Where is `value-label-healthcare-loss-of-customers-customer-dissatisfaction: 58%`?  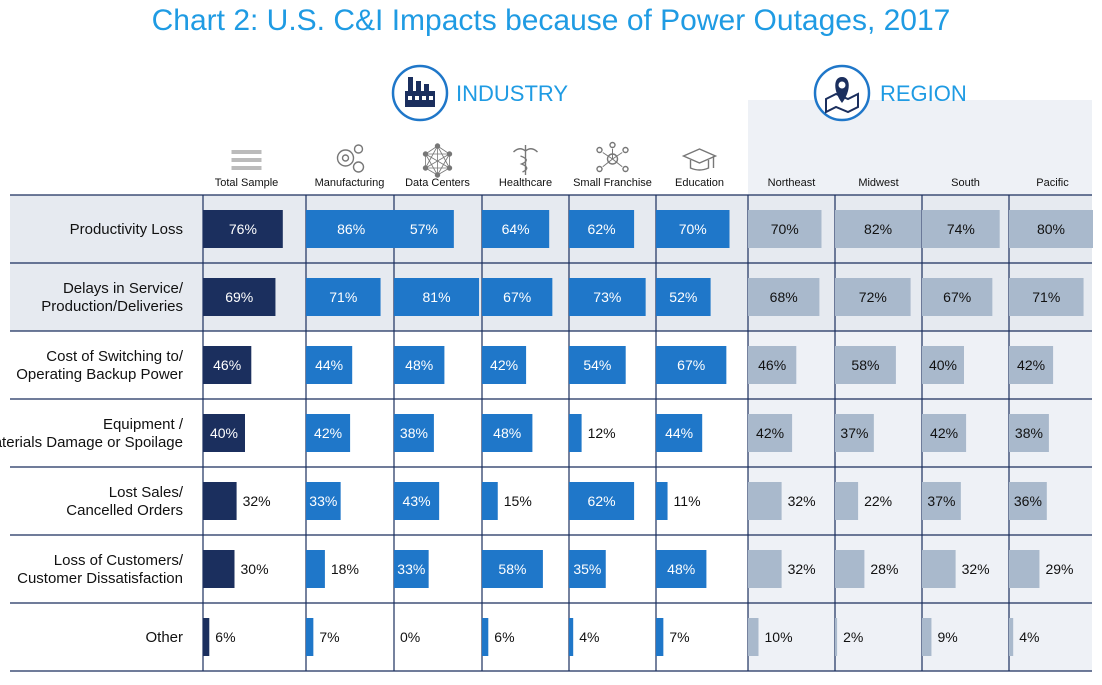
value-label-healthcare-loss-of-customers-customer-dissatisfaction: 58% is located at coordinates (512, 569).